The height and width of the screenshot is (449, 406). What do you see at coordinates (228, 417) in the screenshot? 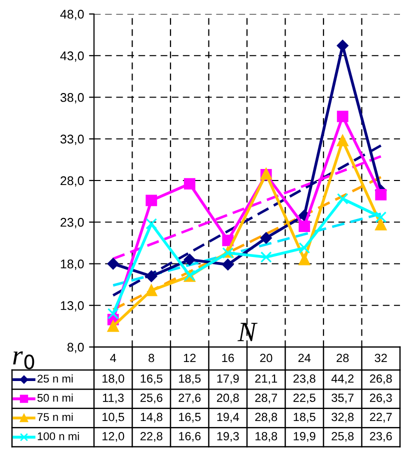
I see `data-label: 19,4` at bounding box center [228, 417].